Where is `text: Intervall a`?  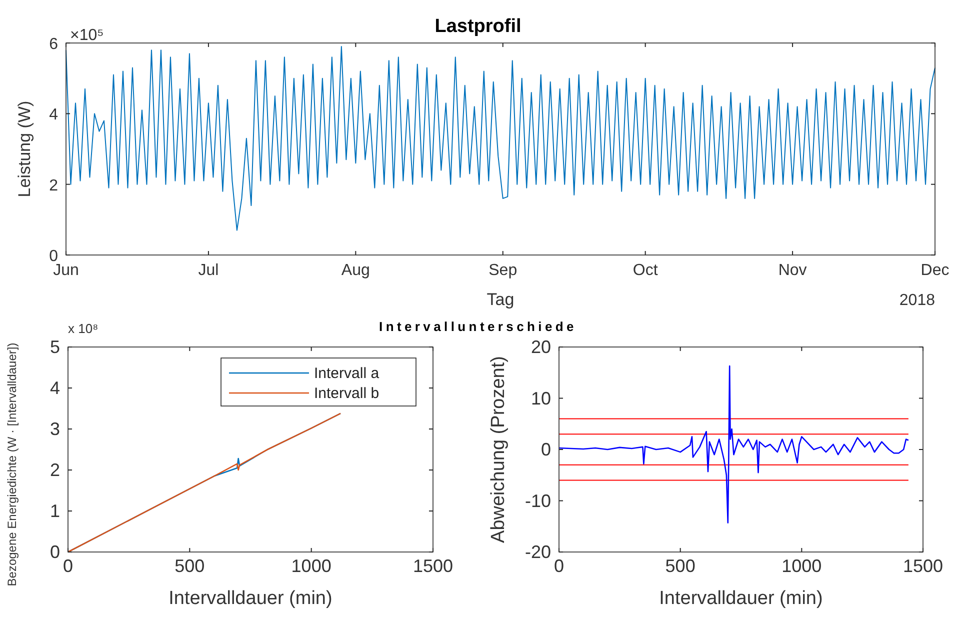
text: Intervall a is located at coordinates (347, 373).